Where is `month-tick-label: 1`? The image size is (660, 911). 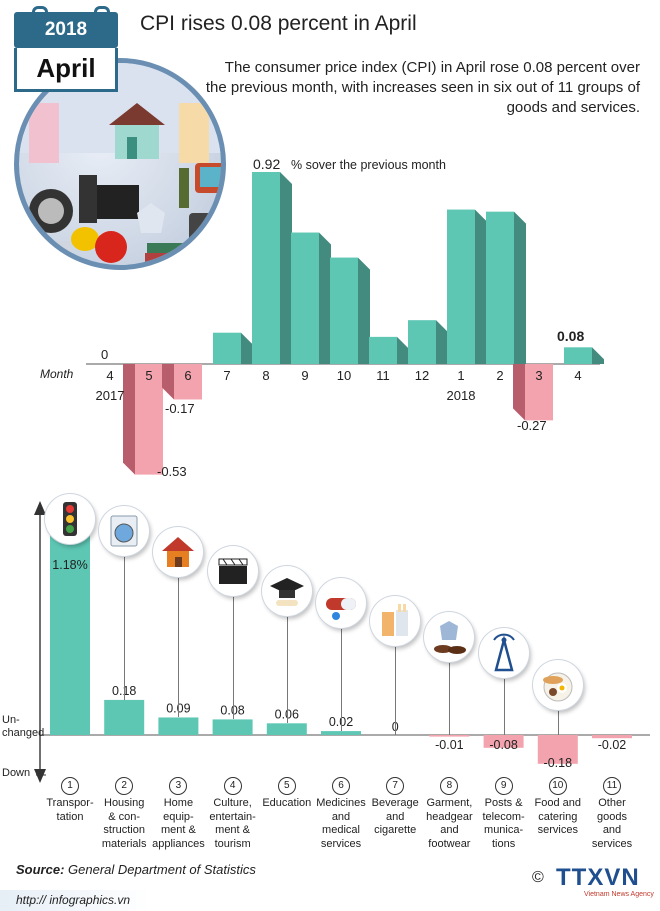 month-tick-label: 1 is located at coordinates (460, 375).